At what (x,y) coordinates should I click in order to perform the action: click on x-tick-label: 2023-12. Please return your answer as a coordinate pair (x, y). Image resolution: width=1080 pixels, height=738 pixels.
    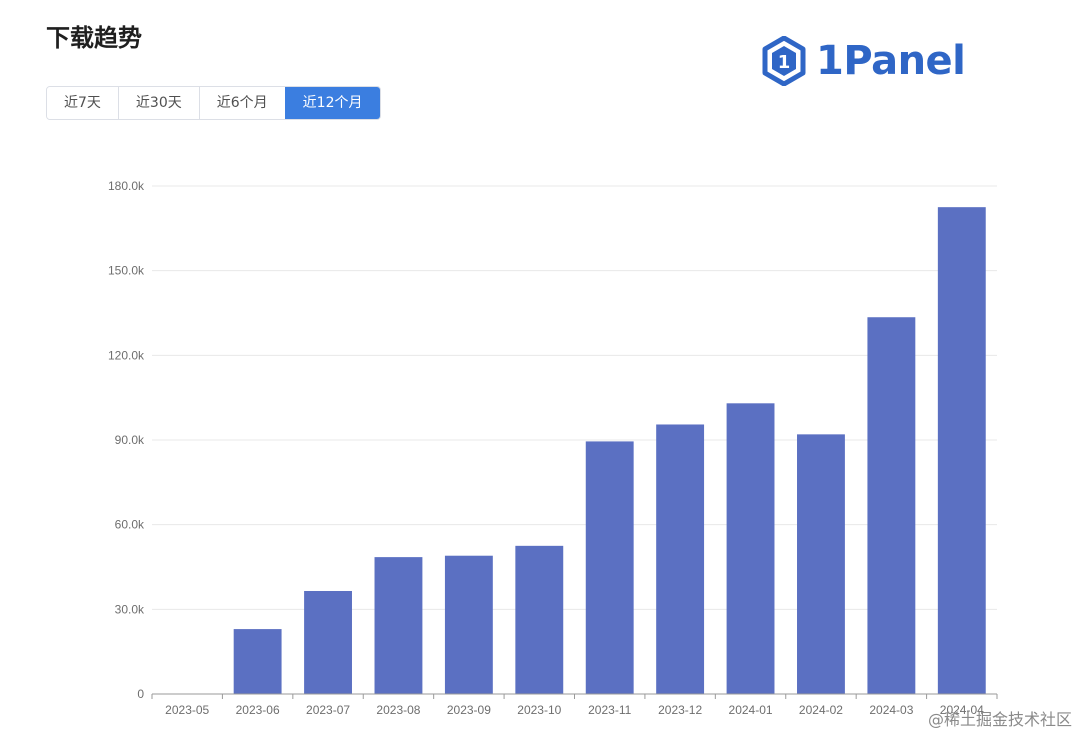
    Looking at the image, I should click on (680, 710).